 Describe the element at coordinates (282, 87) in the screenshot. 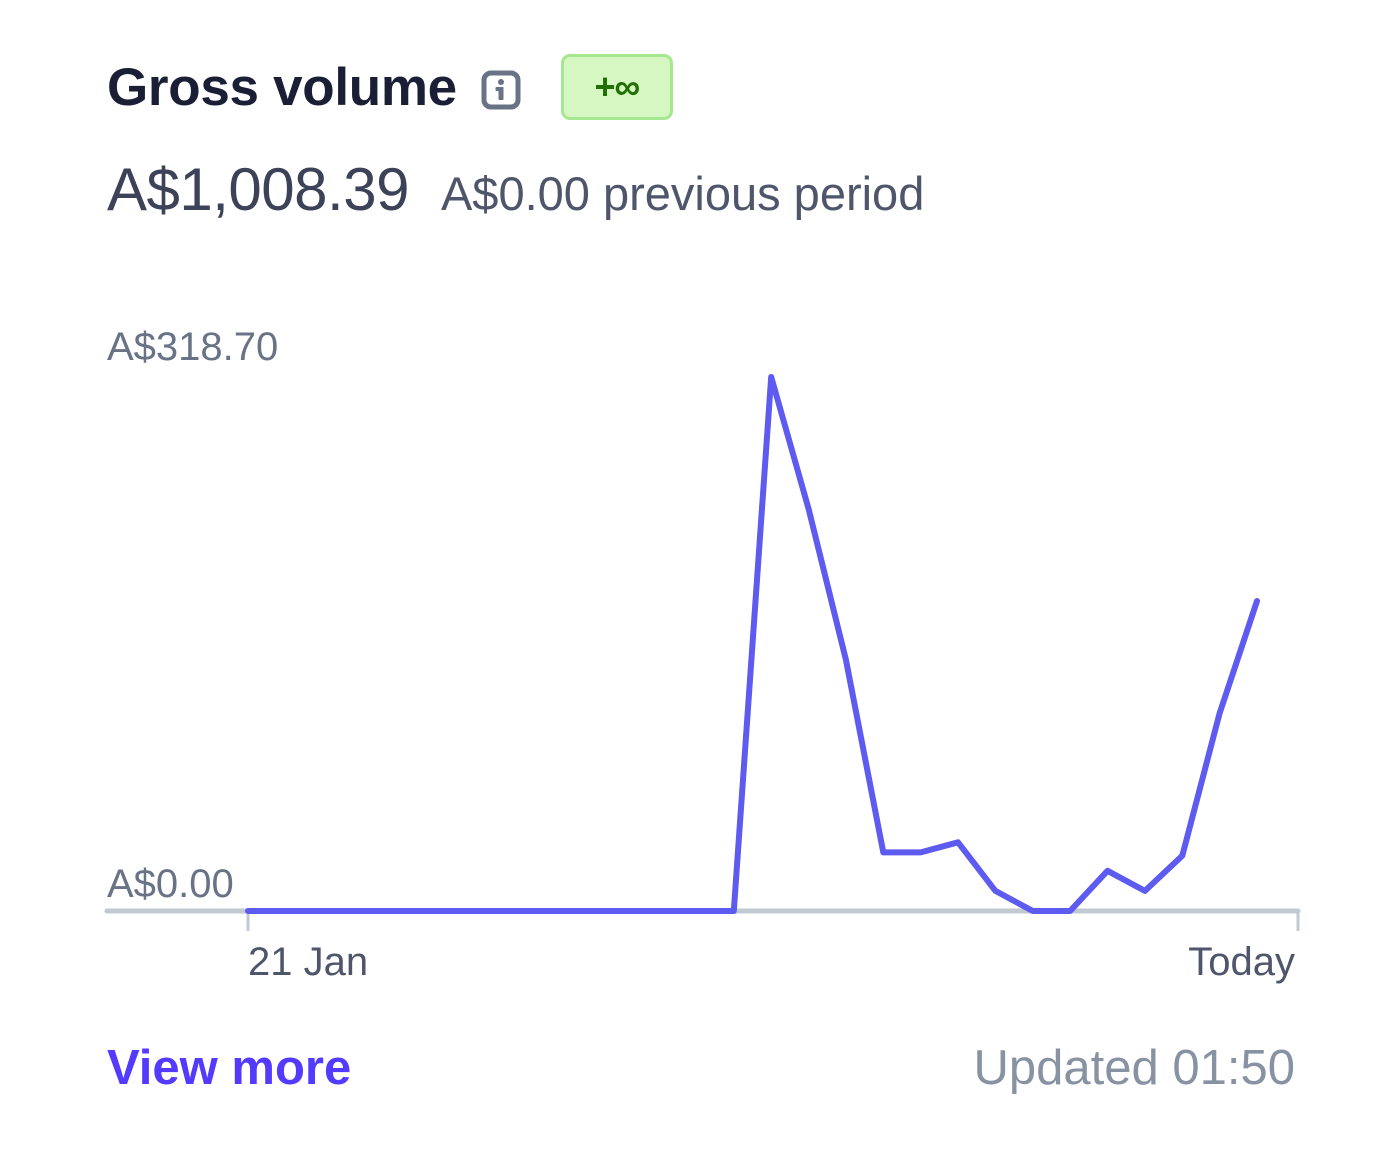

I see `card-title: Gross volume` at that location.